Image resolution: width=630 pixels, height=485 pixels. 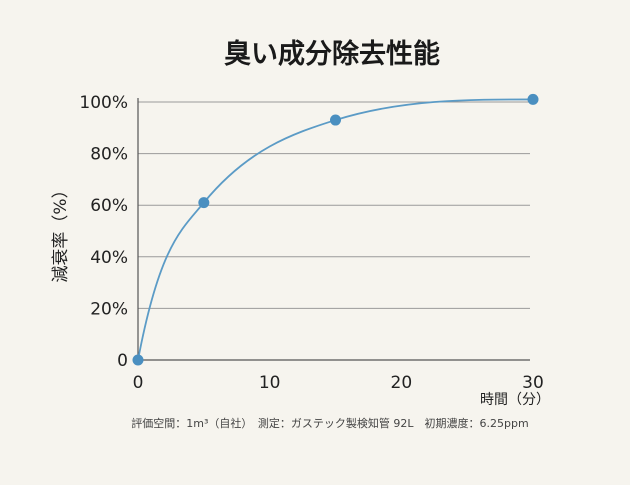 What do you see at coordinates (402, 383) in the screenshot?
I see `x-tick-label: 20` at bounding box center [402, 383].